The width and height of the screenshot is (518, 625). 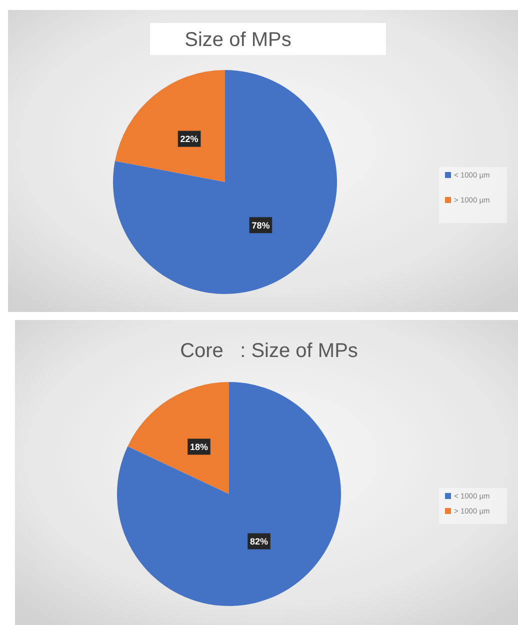 What do you see at coordinates (269, 351) in the screenshot?
I see `chart-title: Core : Size of MPs` at bounding box center [269, 351].